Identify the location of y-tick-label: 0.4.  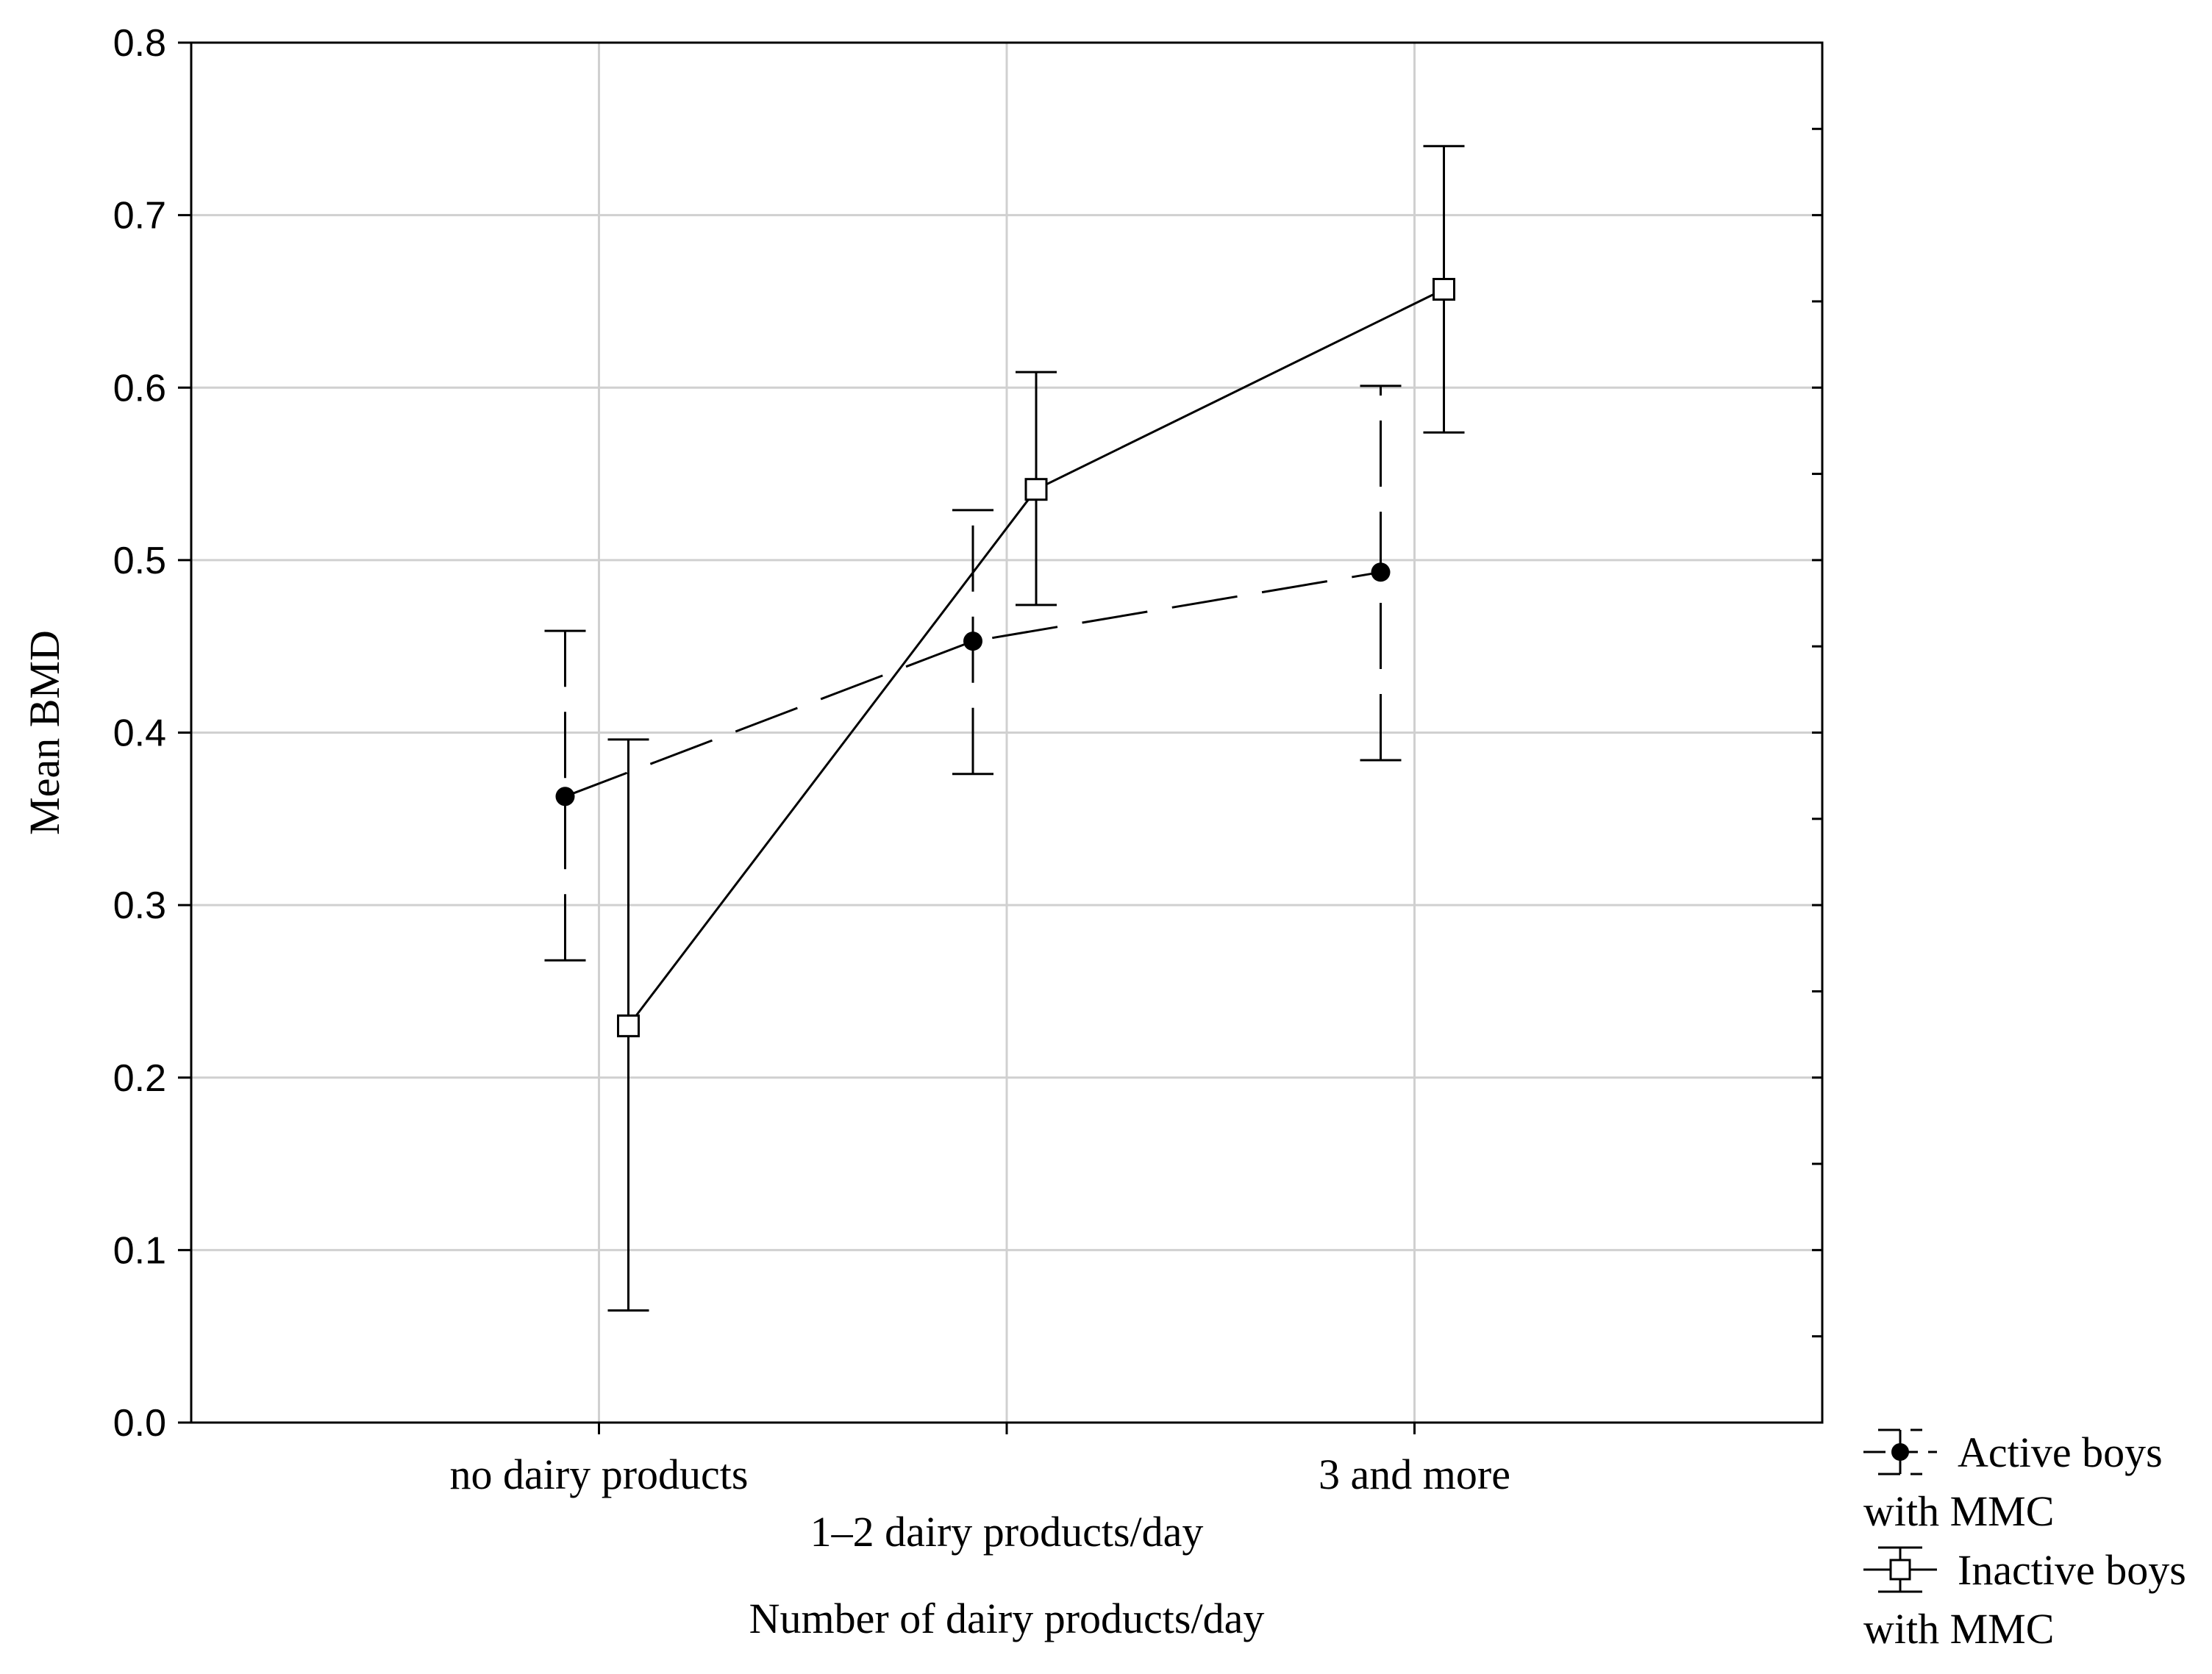
(139, 733).